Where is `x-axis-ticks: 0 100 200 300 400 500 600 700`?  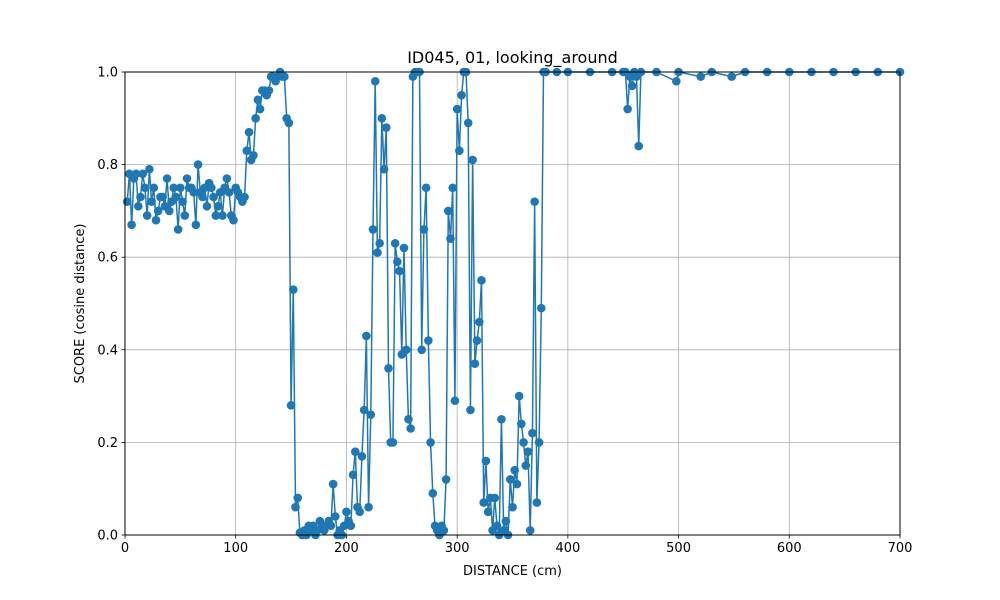 x-axis-ticks: 0 100 200 300 400 500 600 700 is located at coordinates (517, 545).